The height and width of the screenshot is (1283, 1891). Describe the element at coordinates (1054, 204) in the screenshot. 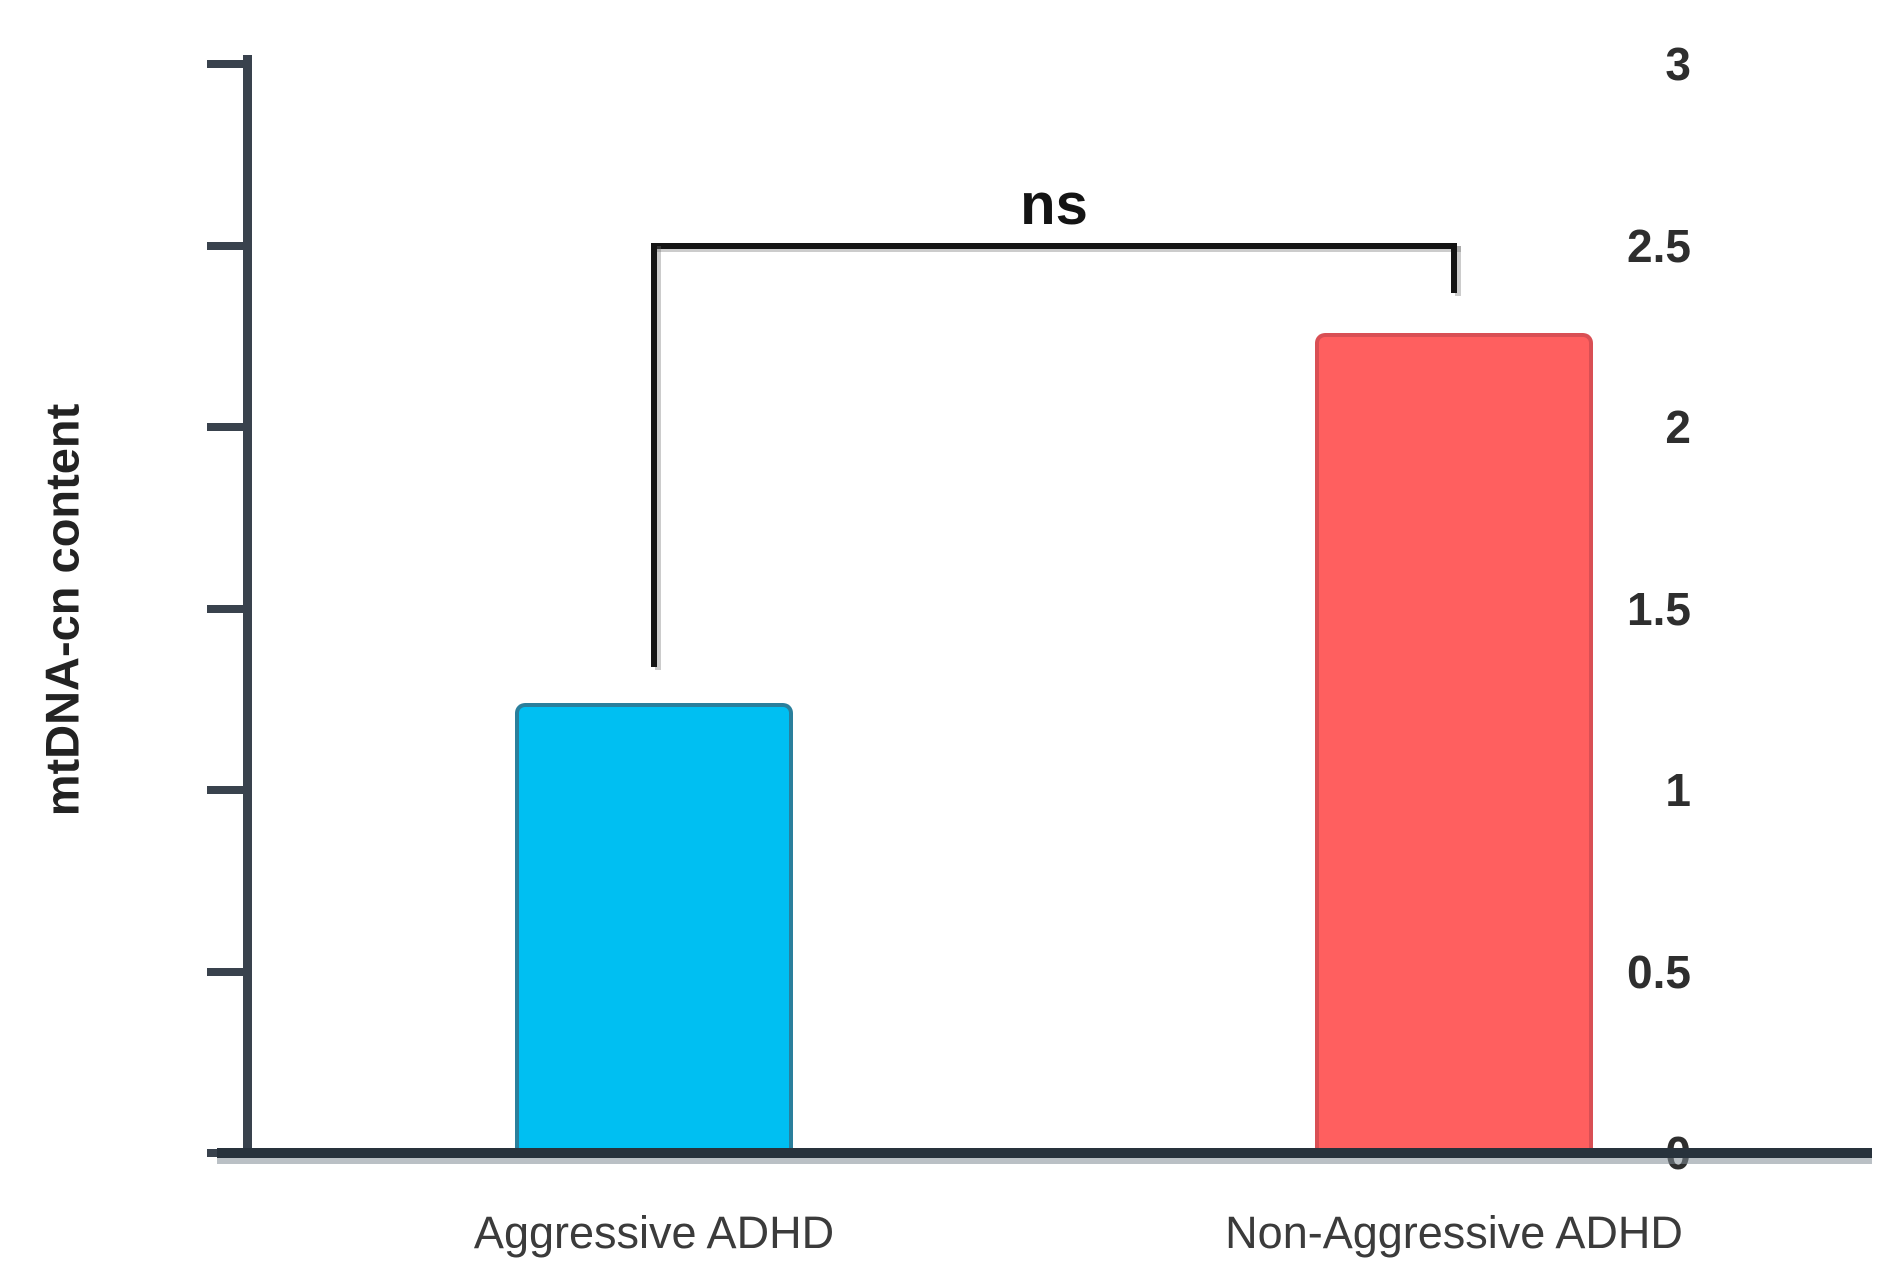

I see `significance-label: ns` at that location.